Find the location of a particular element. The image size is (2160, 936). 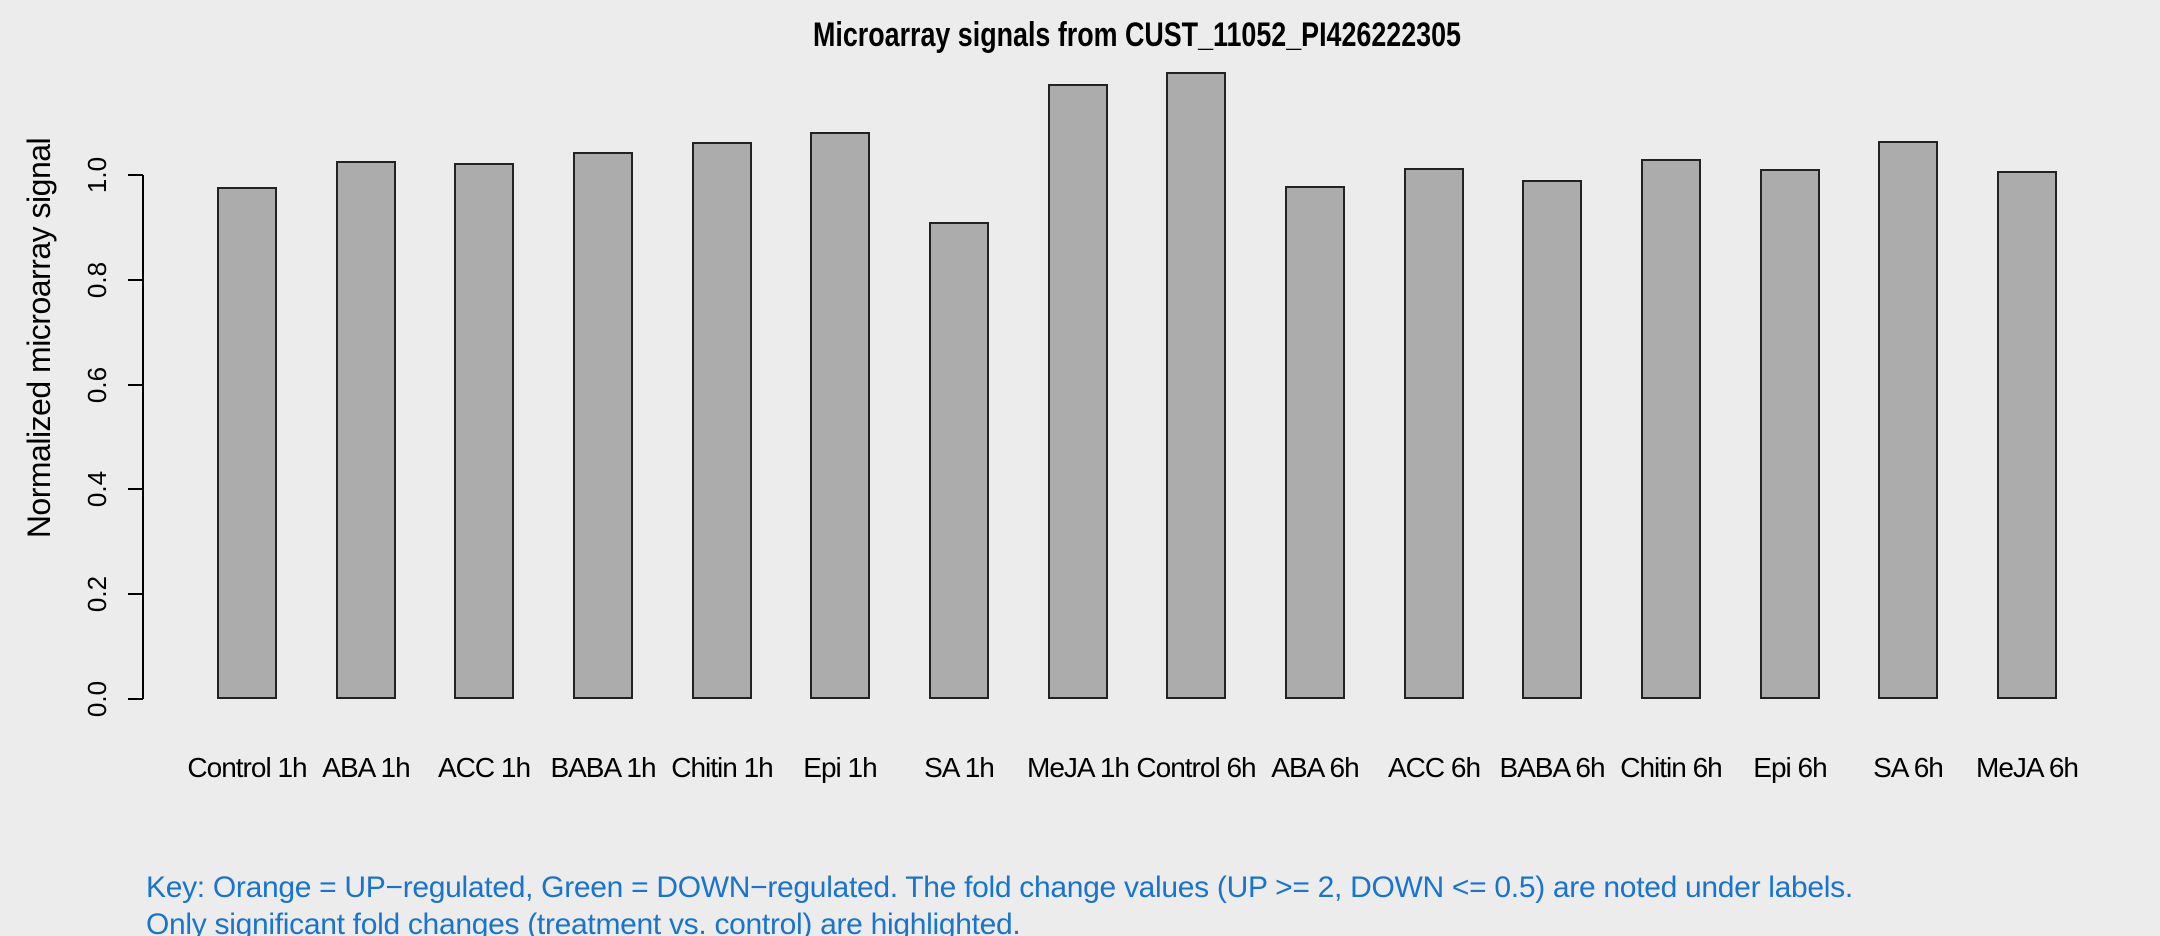

y-axis-line is located at coordinates (143, 437).